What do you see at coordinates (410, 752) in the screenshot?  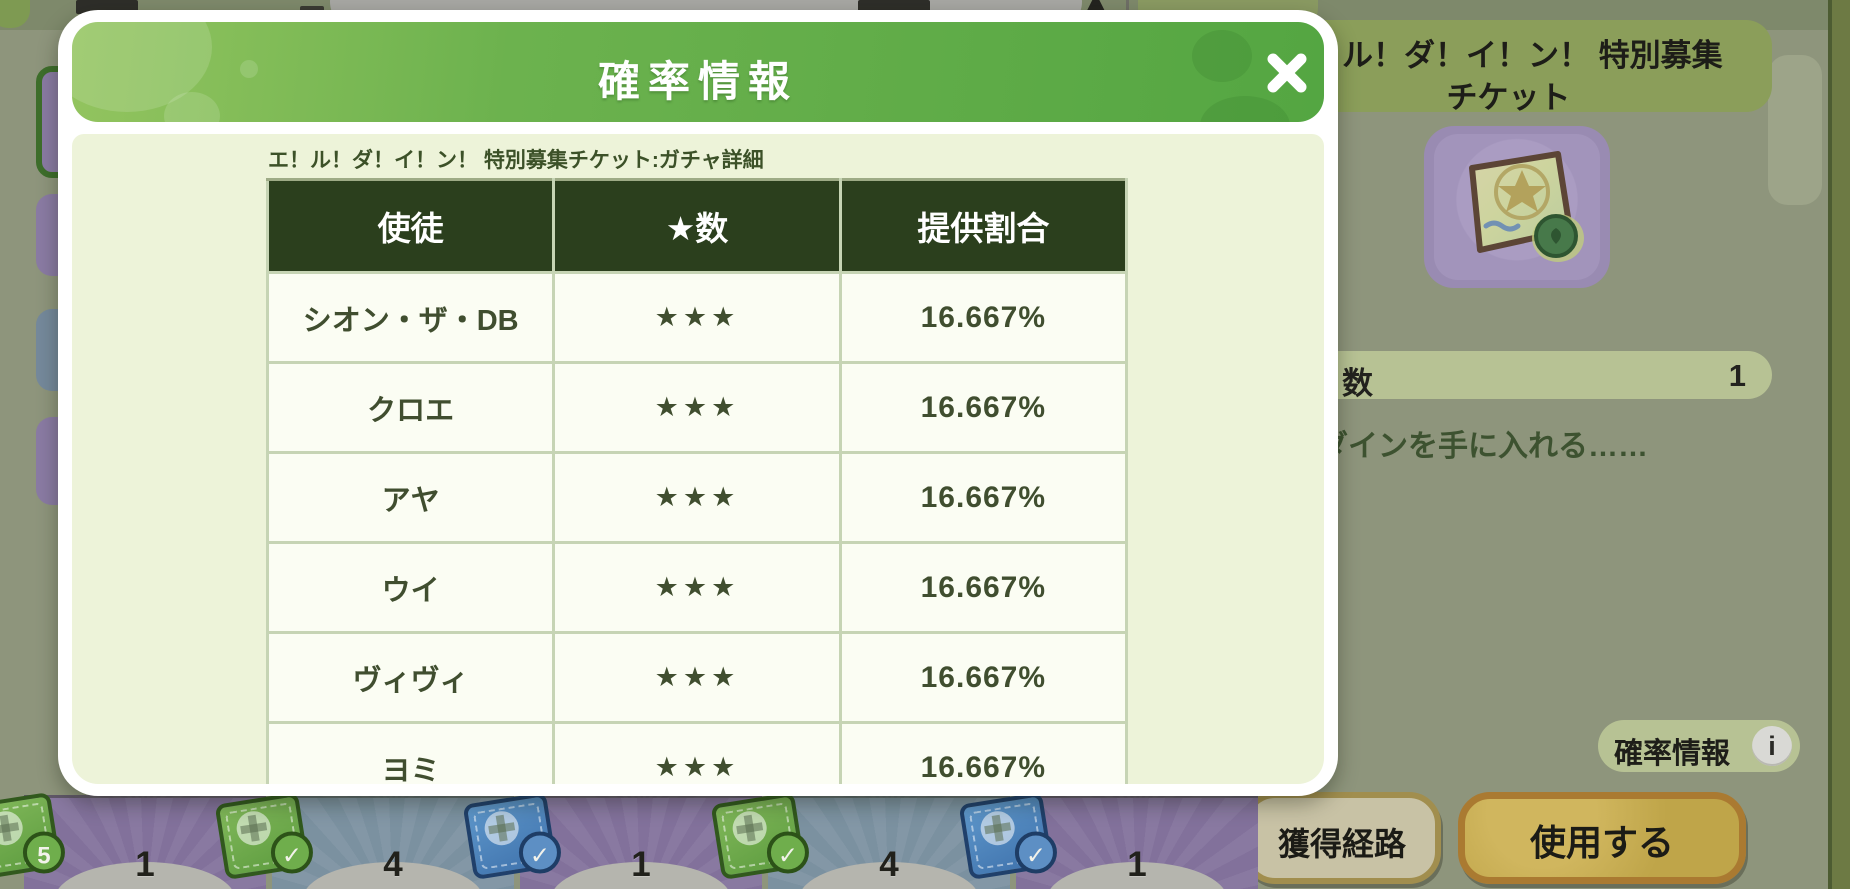 I see `character-name: ヨミ` at bounding box center [410, 752].